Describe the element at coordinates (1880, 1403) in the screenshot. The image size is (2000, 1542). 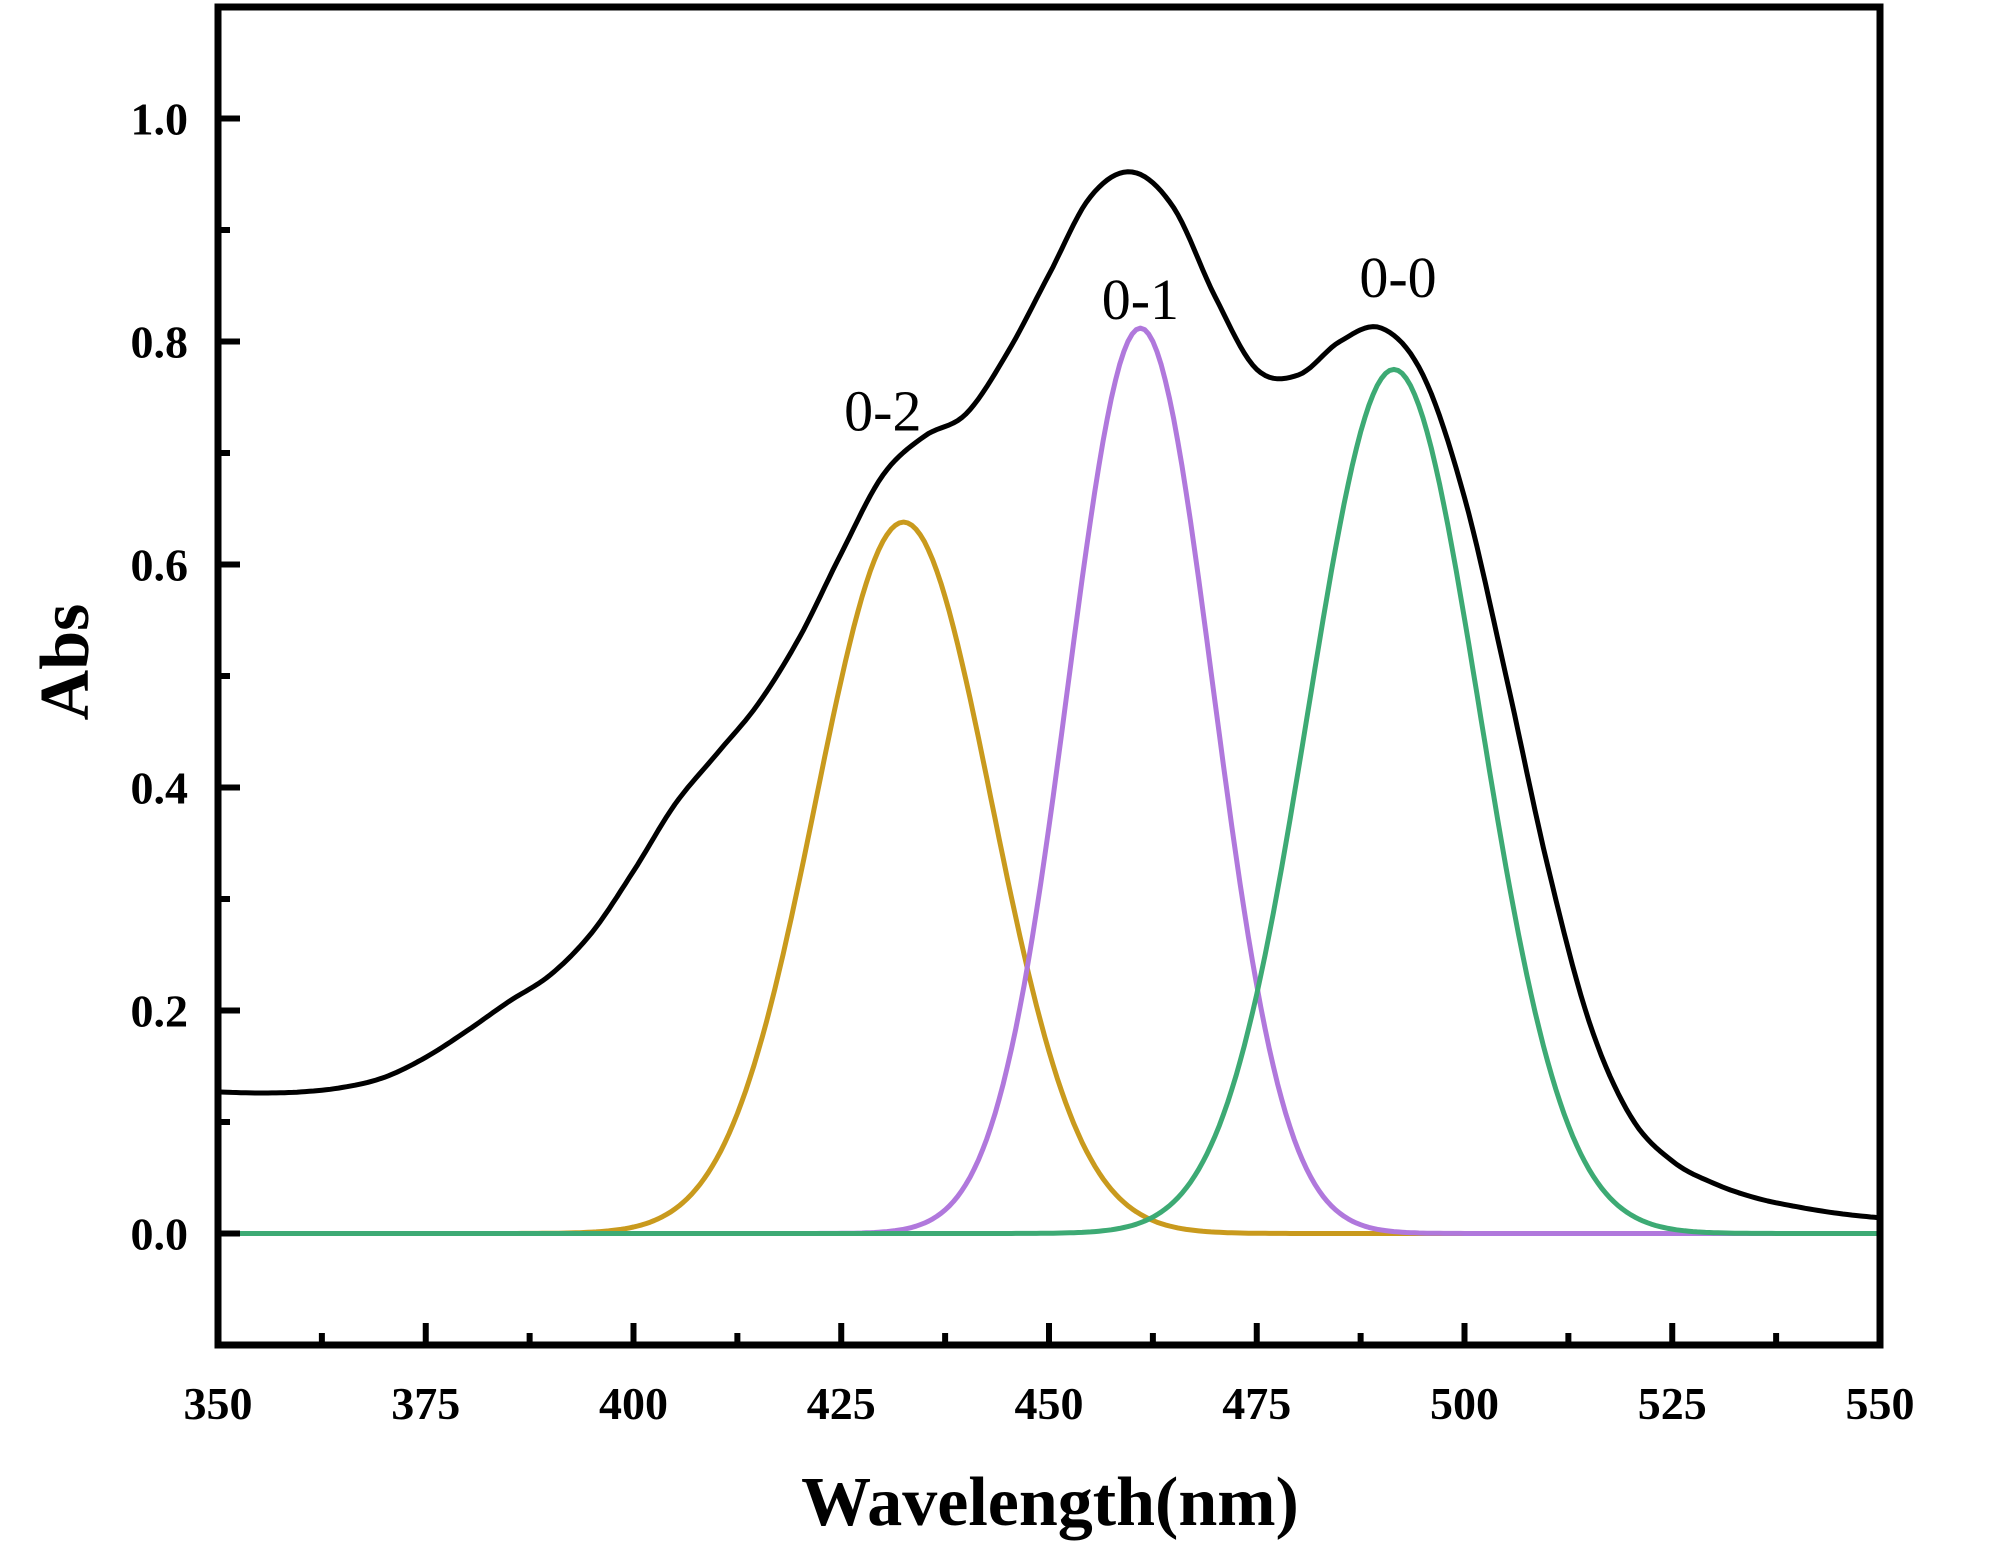
I see `x-tick-label: 550` at that location.